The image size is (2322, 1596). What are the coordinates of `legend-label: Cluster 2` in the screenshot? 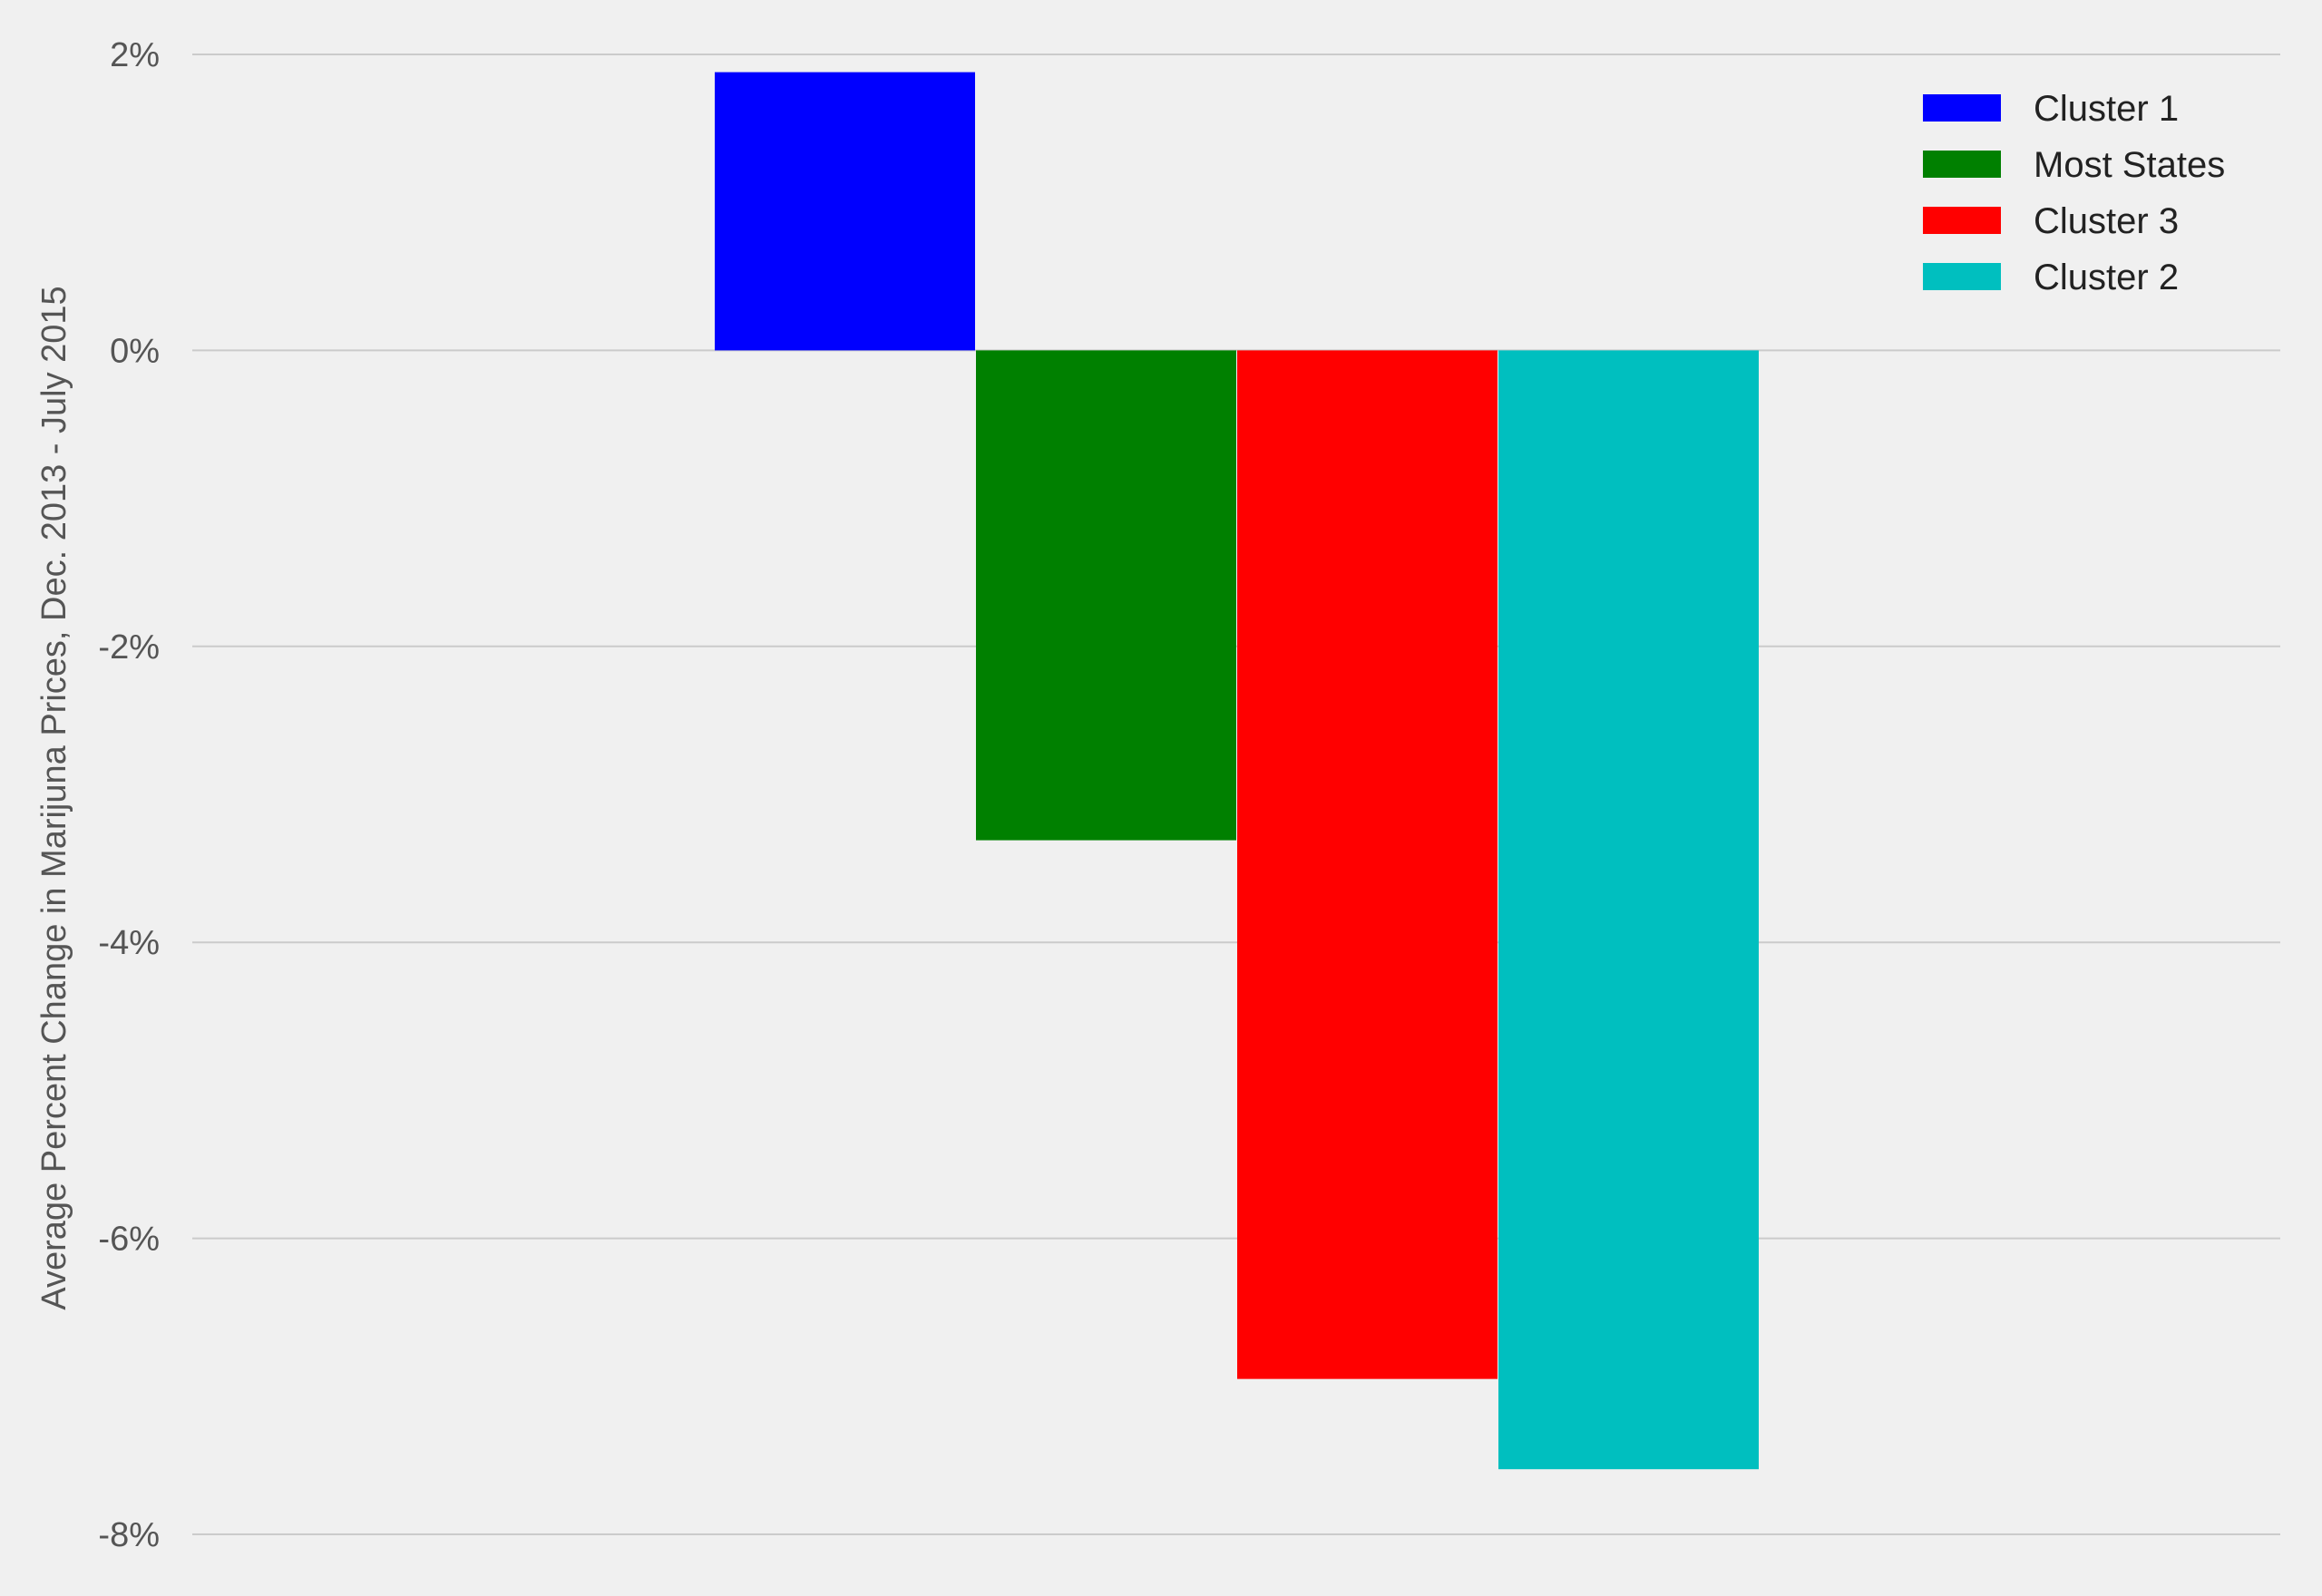 It's located at (2106, 277).